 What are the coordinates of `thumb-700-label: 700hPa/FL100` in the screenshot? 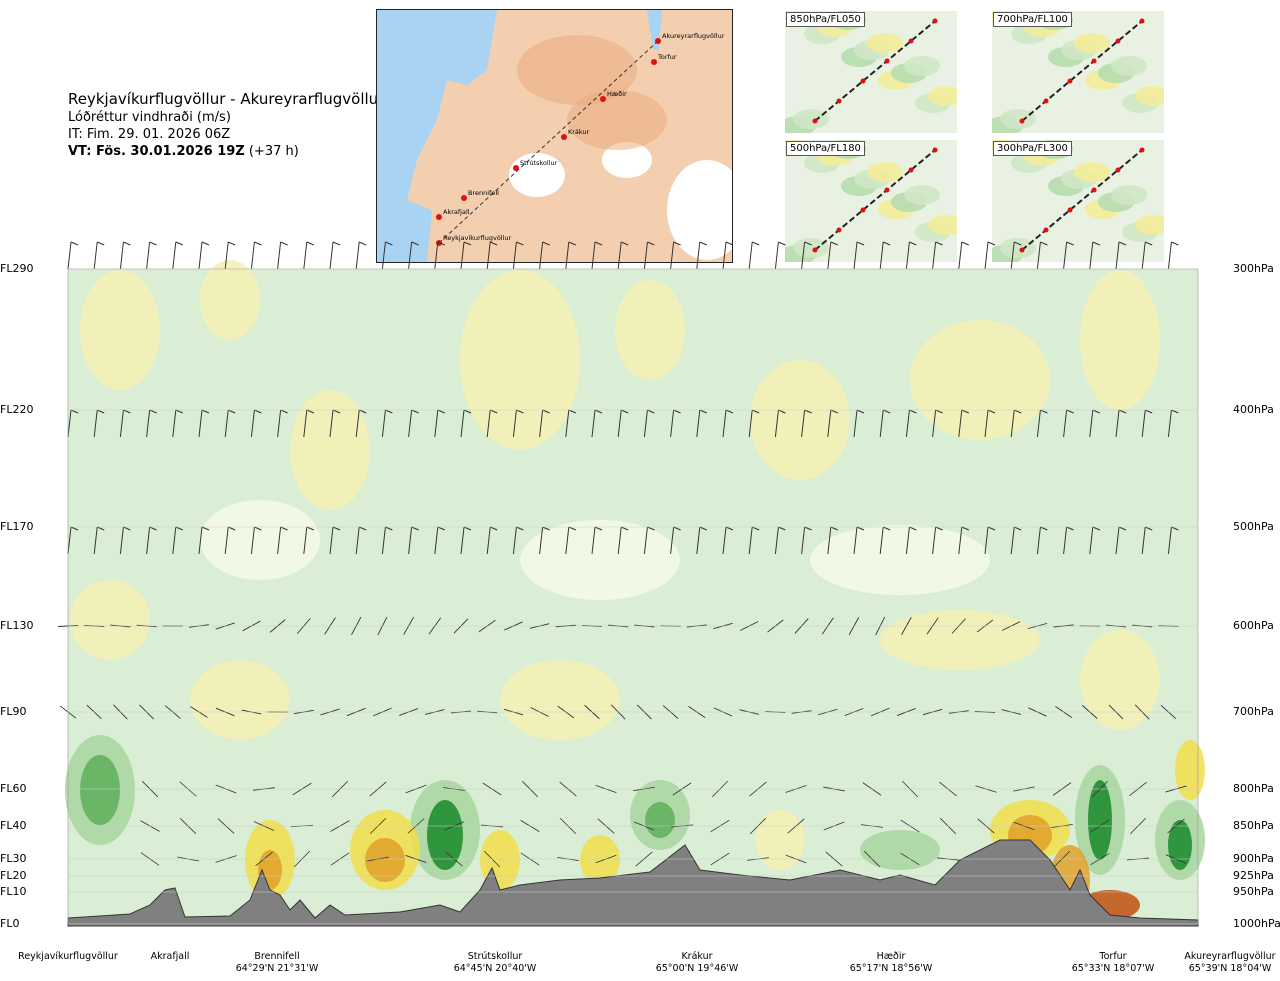 It's located at (1032, 19).